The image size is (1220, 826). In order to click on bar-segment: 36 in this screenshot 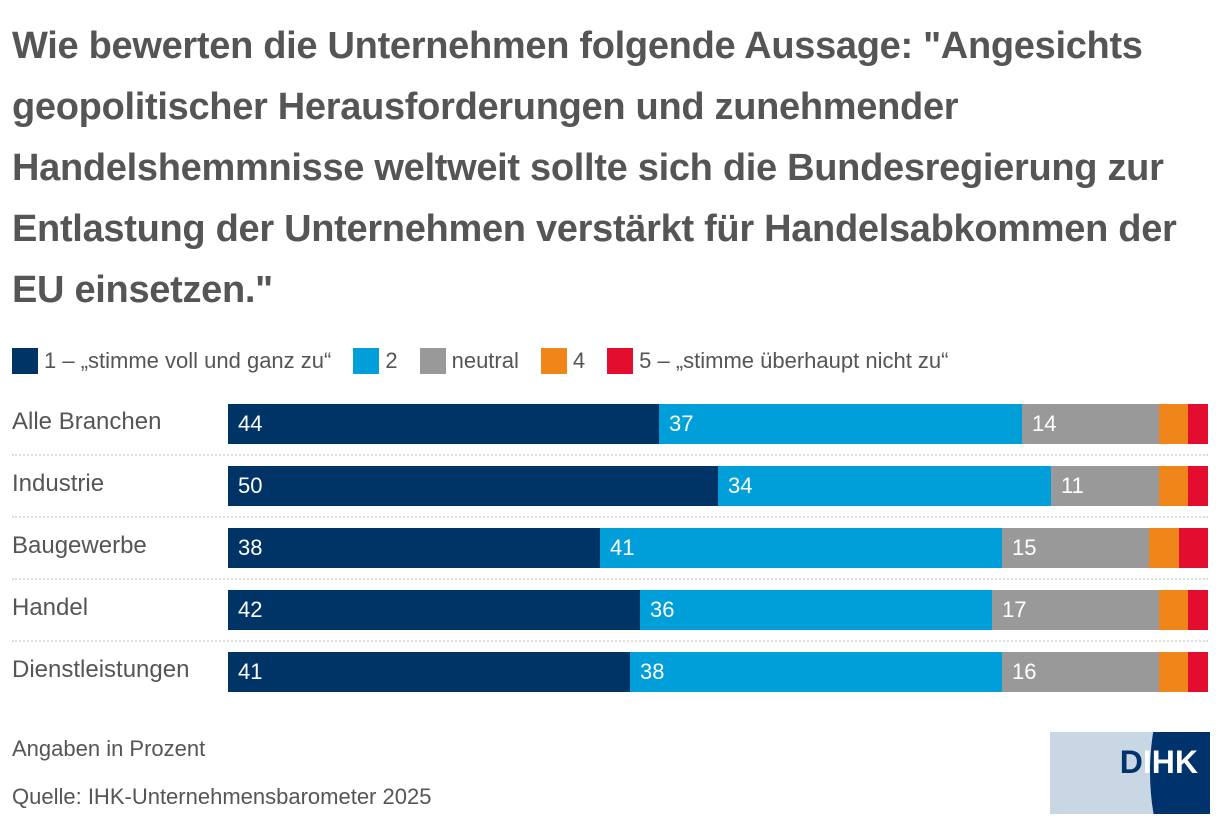, I will do `click(816, 610)`.